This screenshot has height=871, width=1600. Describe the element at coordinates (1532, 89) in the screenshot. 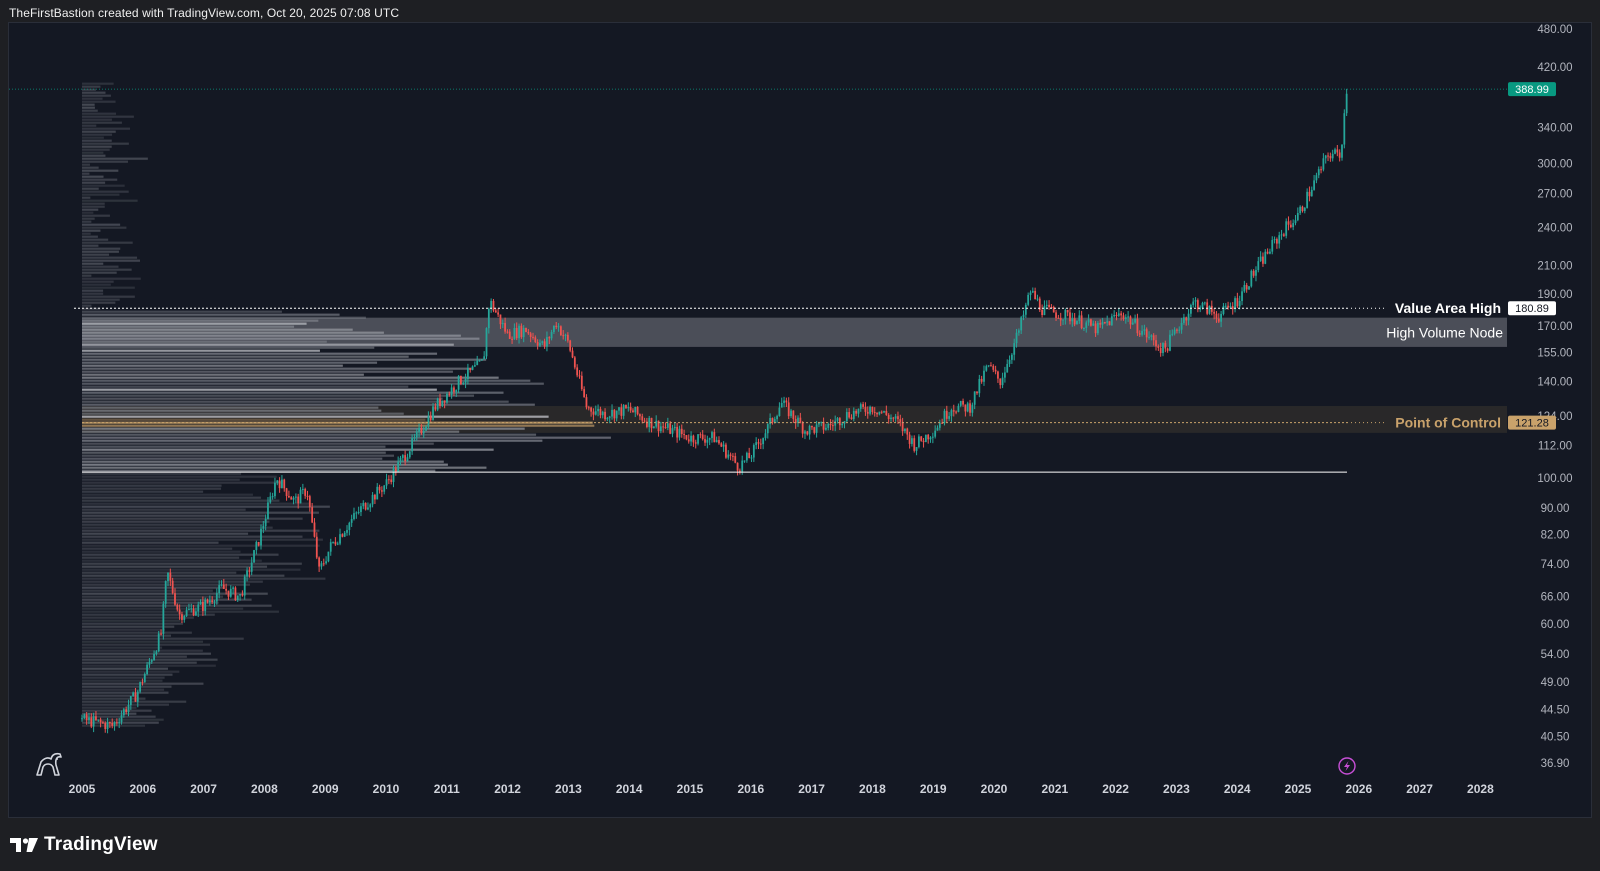

I see `current-price-badge` at that location.